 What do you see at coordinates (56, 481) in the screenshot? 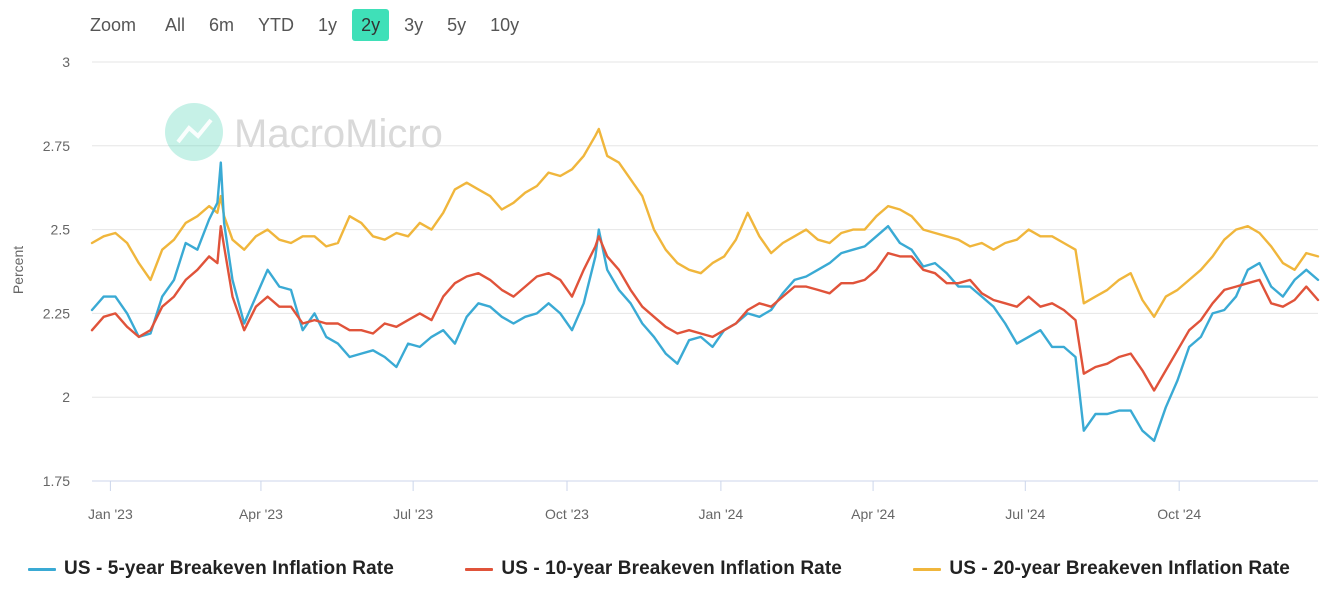
I see `y-tick-label: 1.75` at bounding box center [56, 481].